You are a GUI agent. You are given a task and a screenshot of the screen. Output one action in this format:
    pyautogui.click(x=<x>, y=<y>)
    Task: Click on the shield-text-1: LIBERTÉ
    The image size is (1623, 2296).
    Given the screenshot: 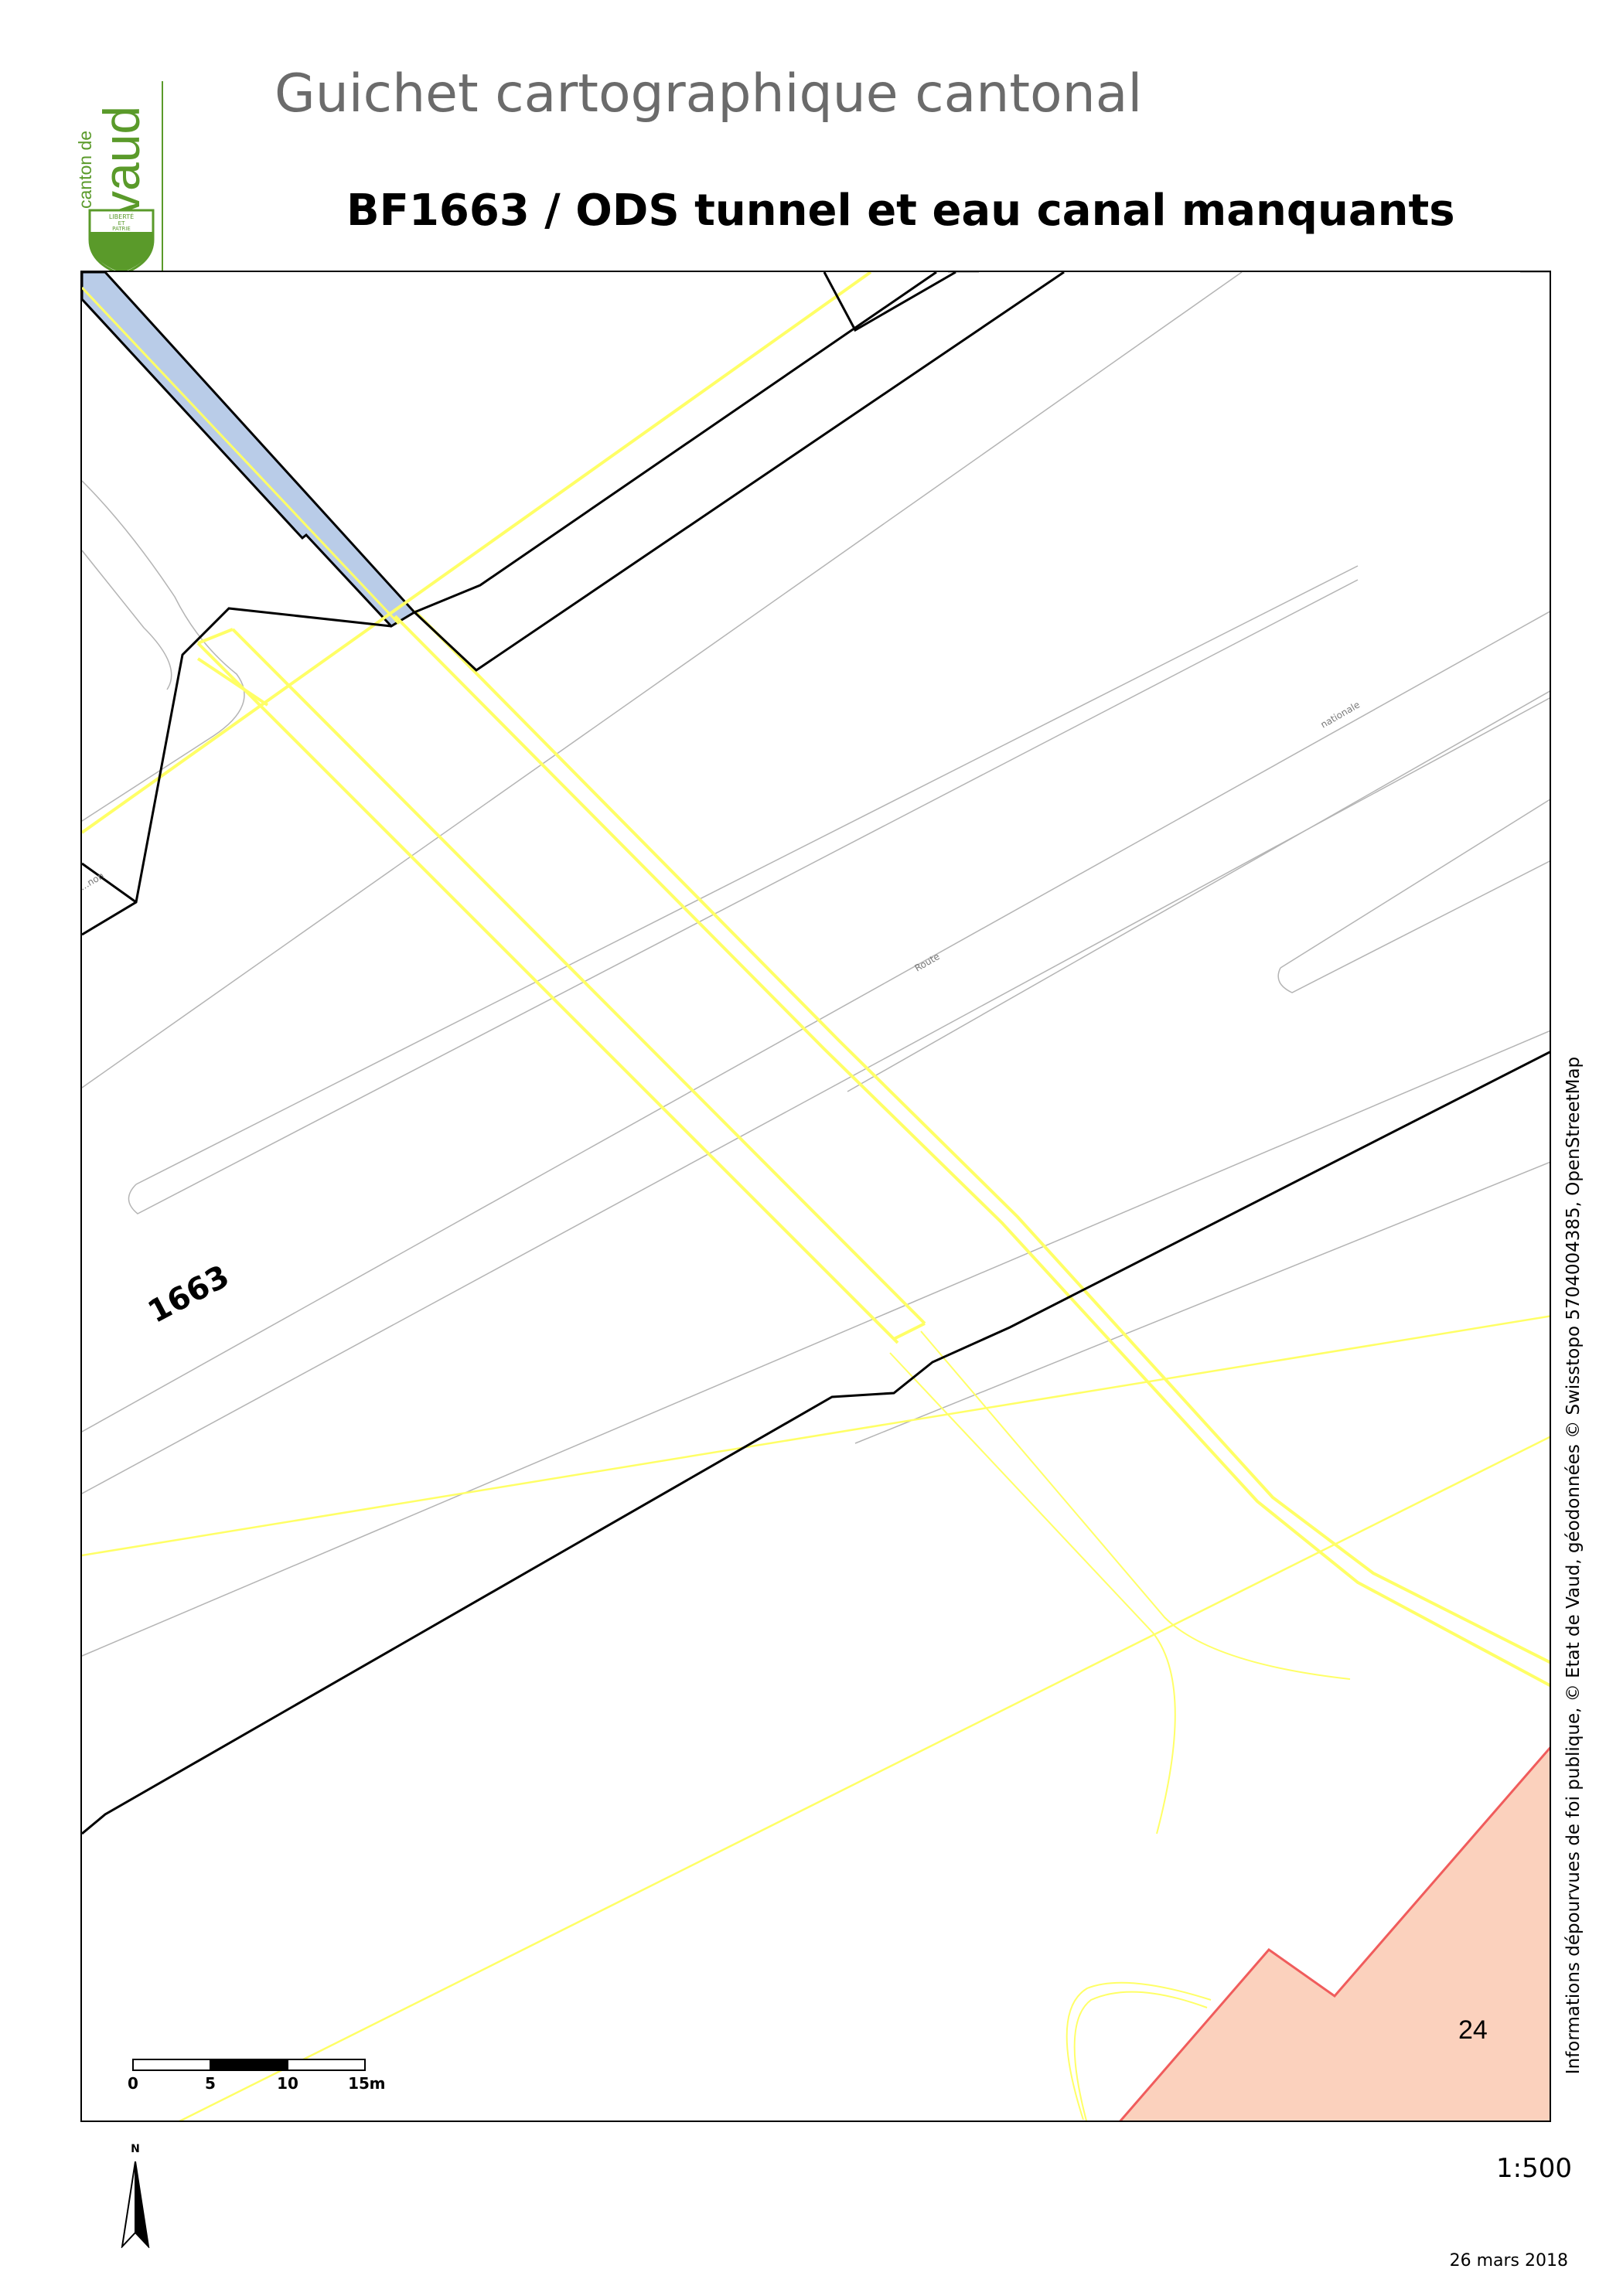 What is the action you would take?
    pyautogui.click(x=121, y=216)
    